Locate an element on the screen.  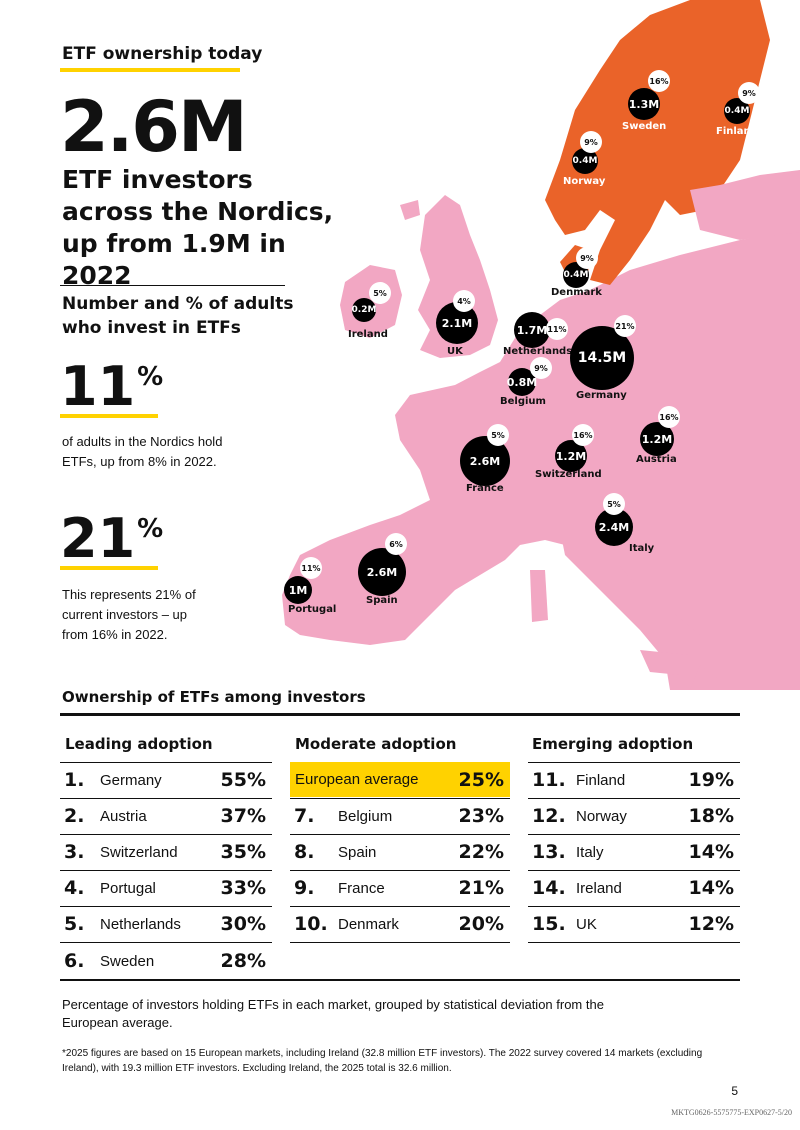
table-row: 5. Netherlands 30% is located at coordinates (168, 924).